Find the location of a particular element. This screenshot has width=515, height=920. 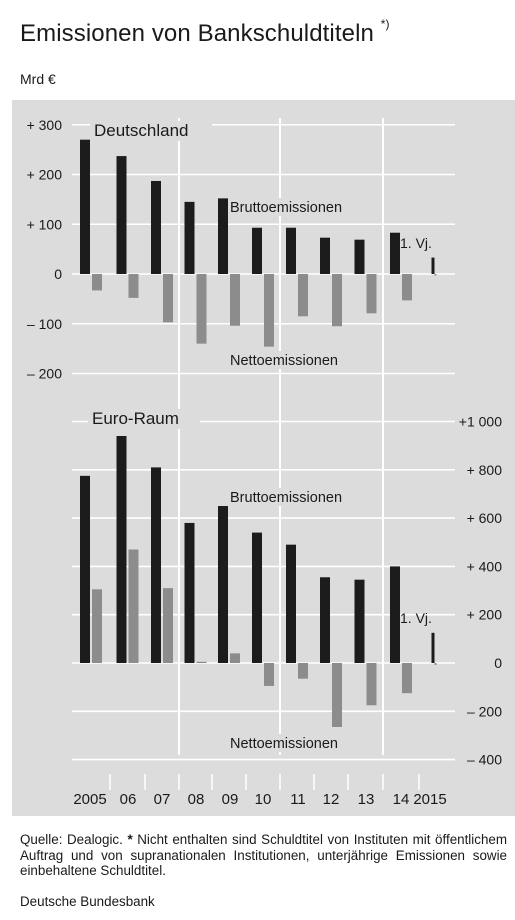

chart-title: Emissionen von Bankschuldtiteln *) is located at coordinates (205, 32).